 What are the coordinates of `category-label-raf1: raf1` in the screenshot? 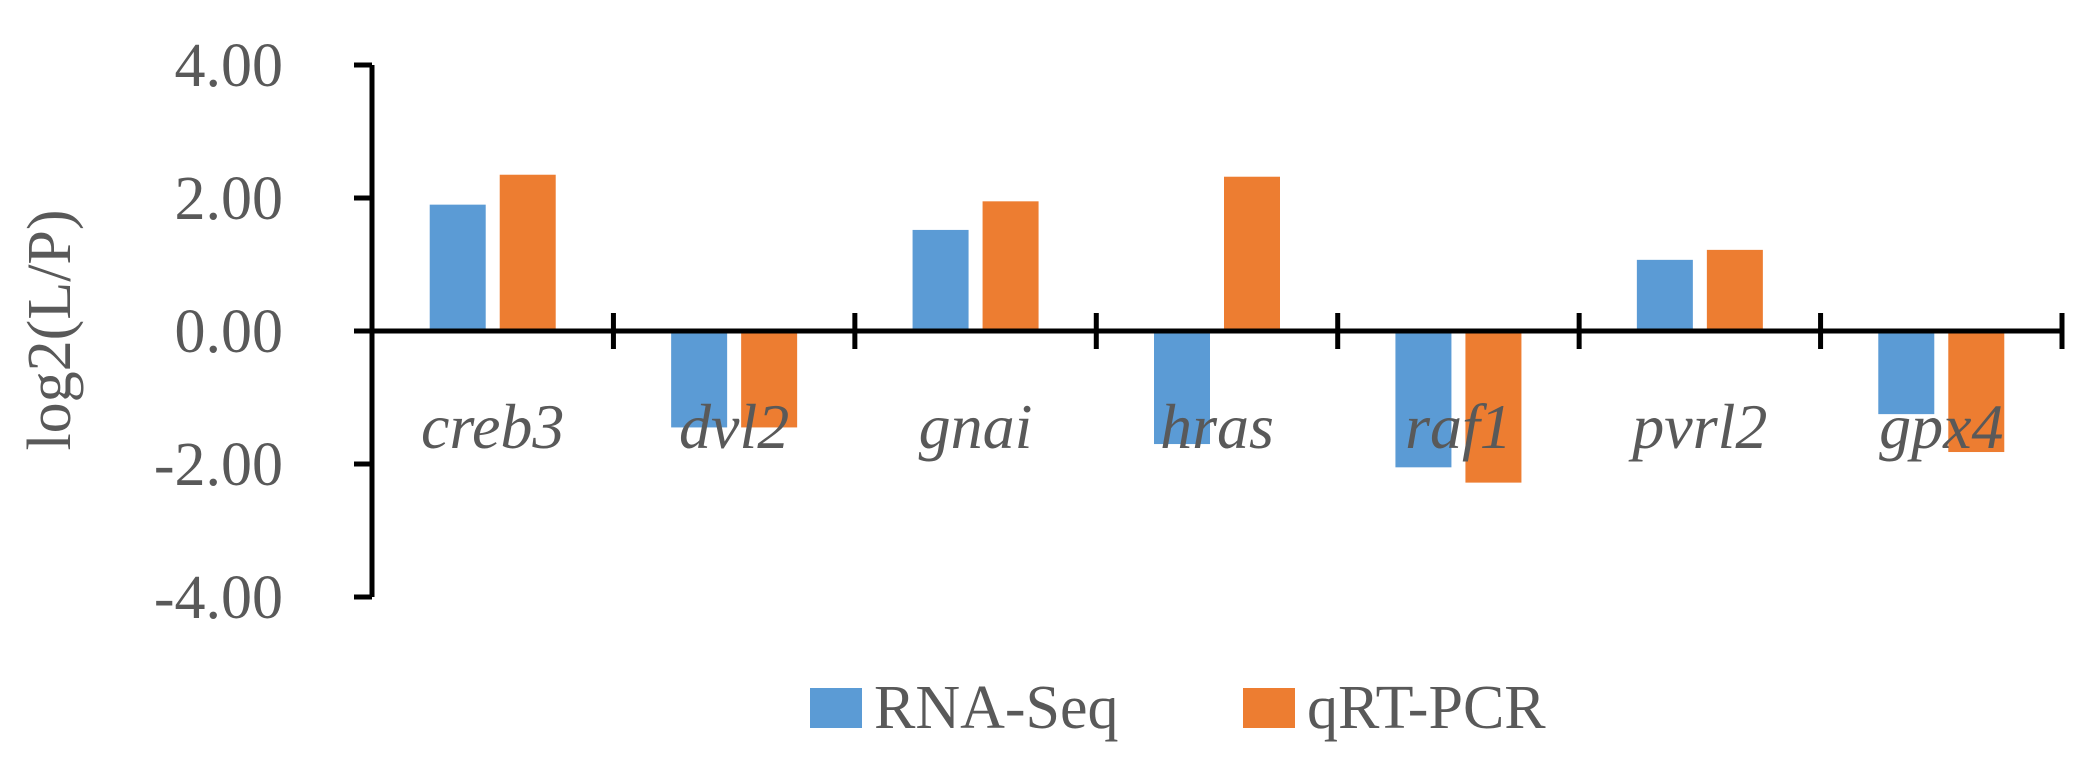 It's located at (1458, 426).